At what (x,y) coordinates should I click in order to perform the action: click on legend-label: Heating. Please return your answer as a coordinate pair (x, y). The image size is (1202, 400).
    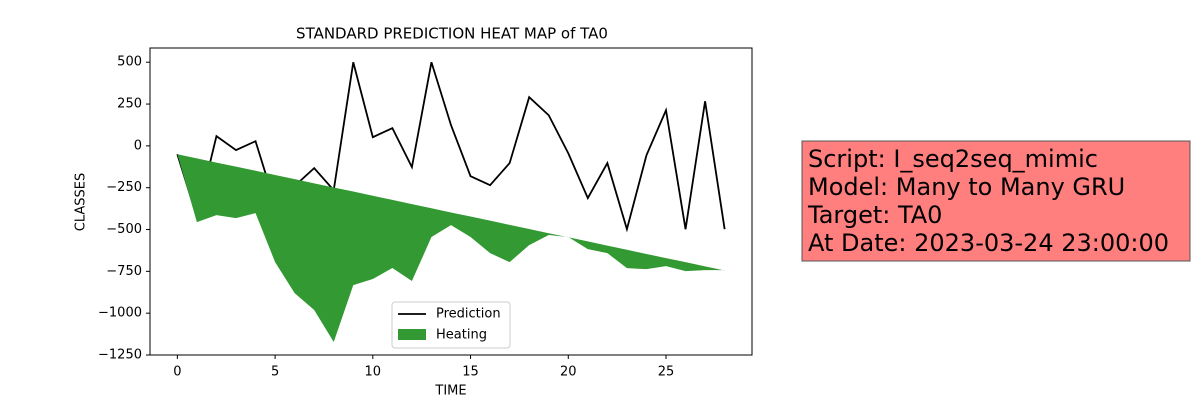
    Looking at the image, I should click on (461, 335).